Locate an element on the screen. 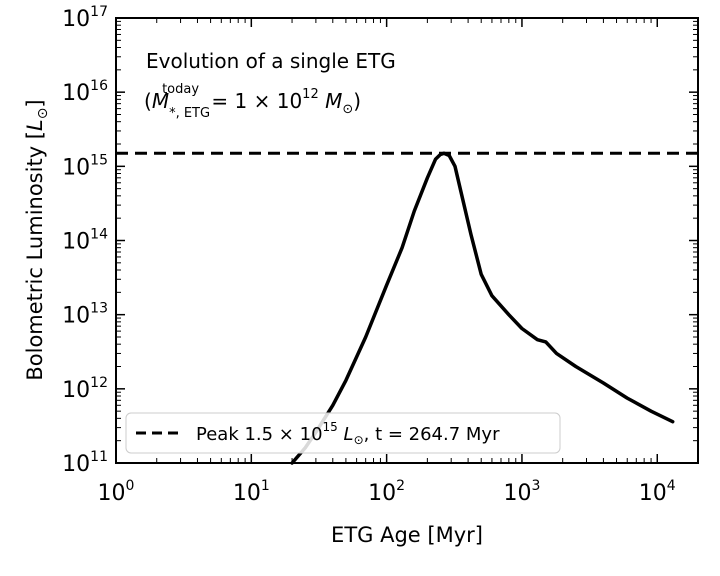 The height and width of the screenshot is (576, 720). legend-label: Peak 1.5 × 1015 L⊙, t = 264.7 Myr is located at coordinates (348, 433).